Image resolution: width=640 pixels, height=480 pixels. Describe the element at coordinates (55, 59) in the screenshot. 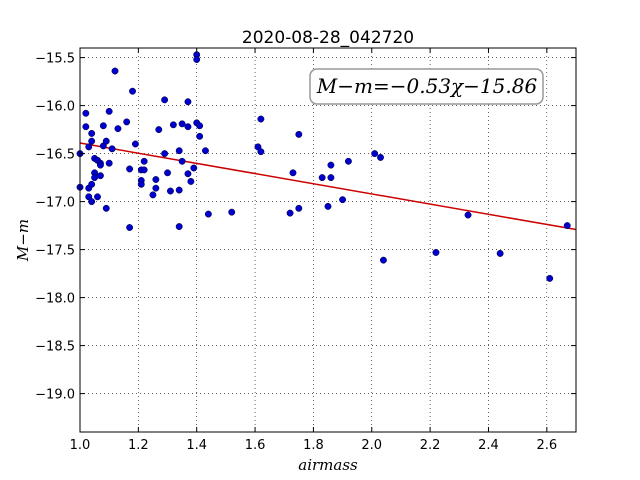

I see `y-tick-label: −15.5` at that location.